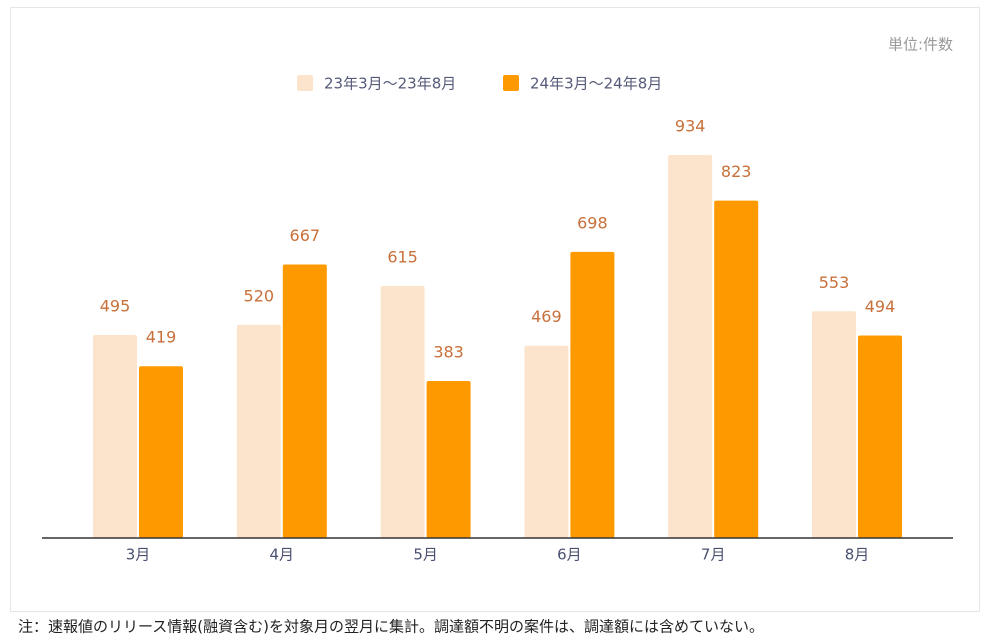 Image resolution: width=989 pixels, height=643 pixels. Describe the element at coordinates (569, 555) in the screenshot. I see `x-tick-label: 6月` at that location.